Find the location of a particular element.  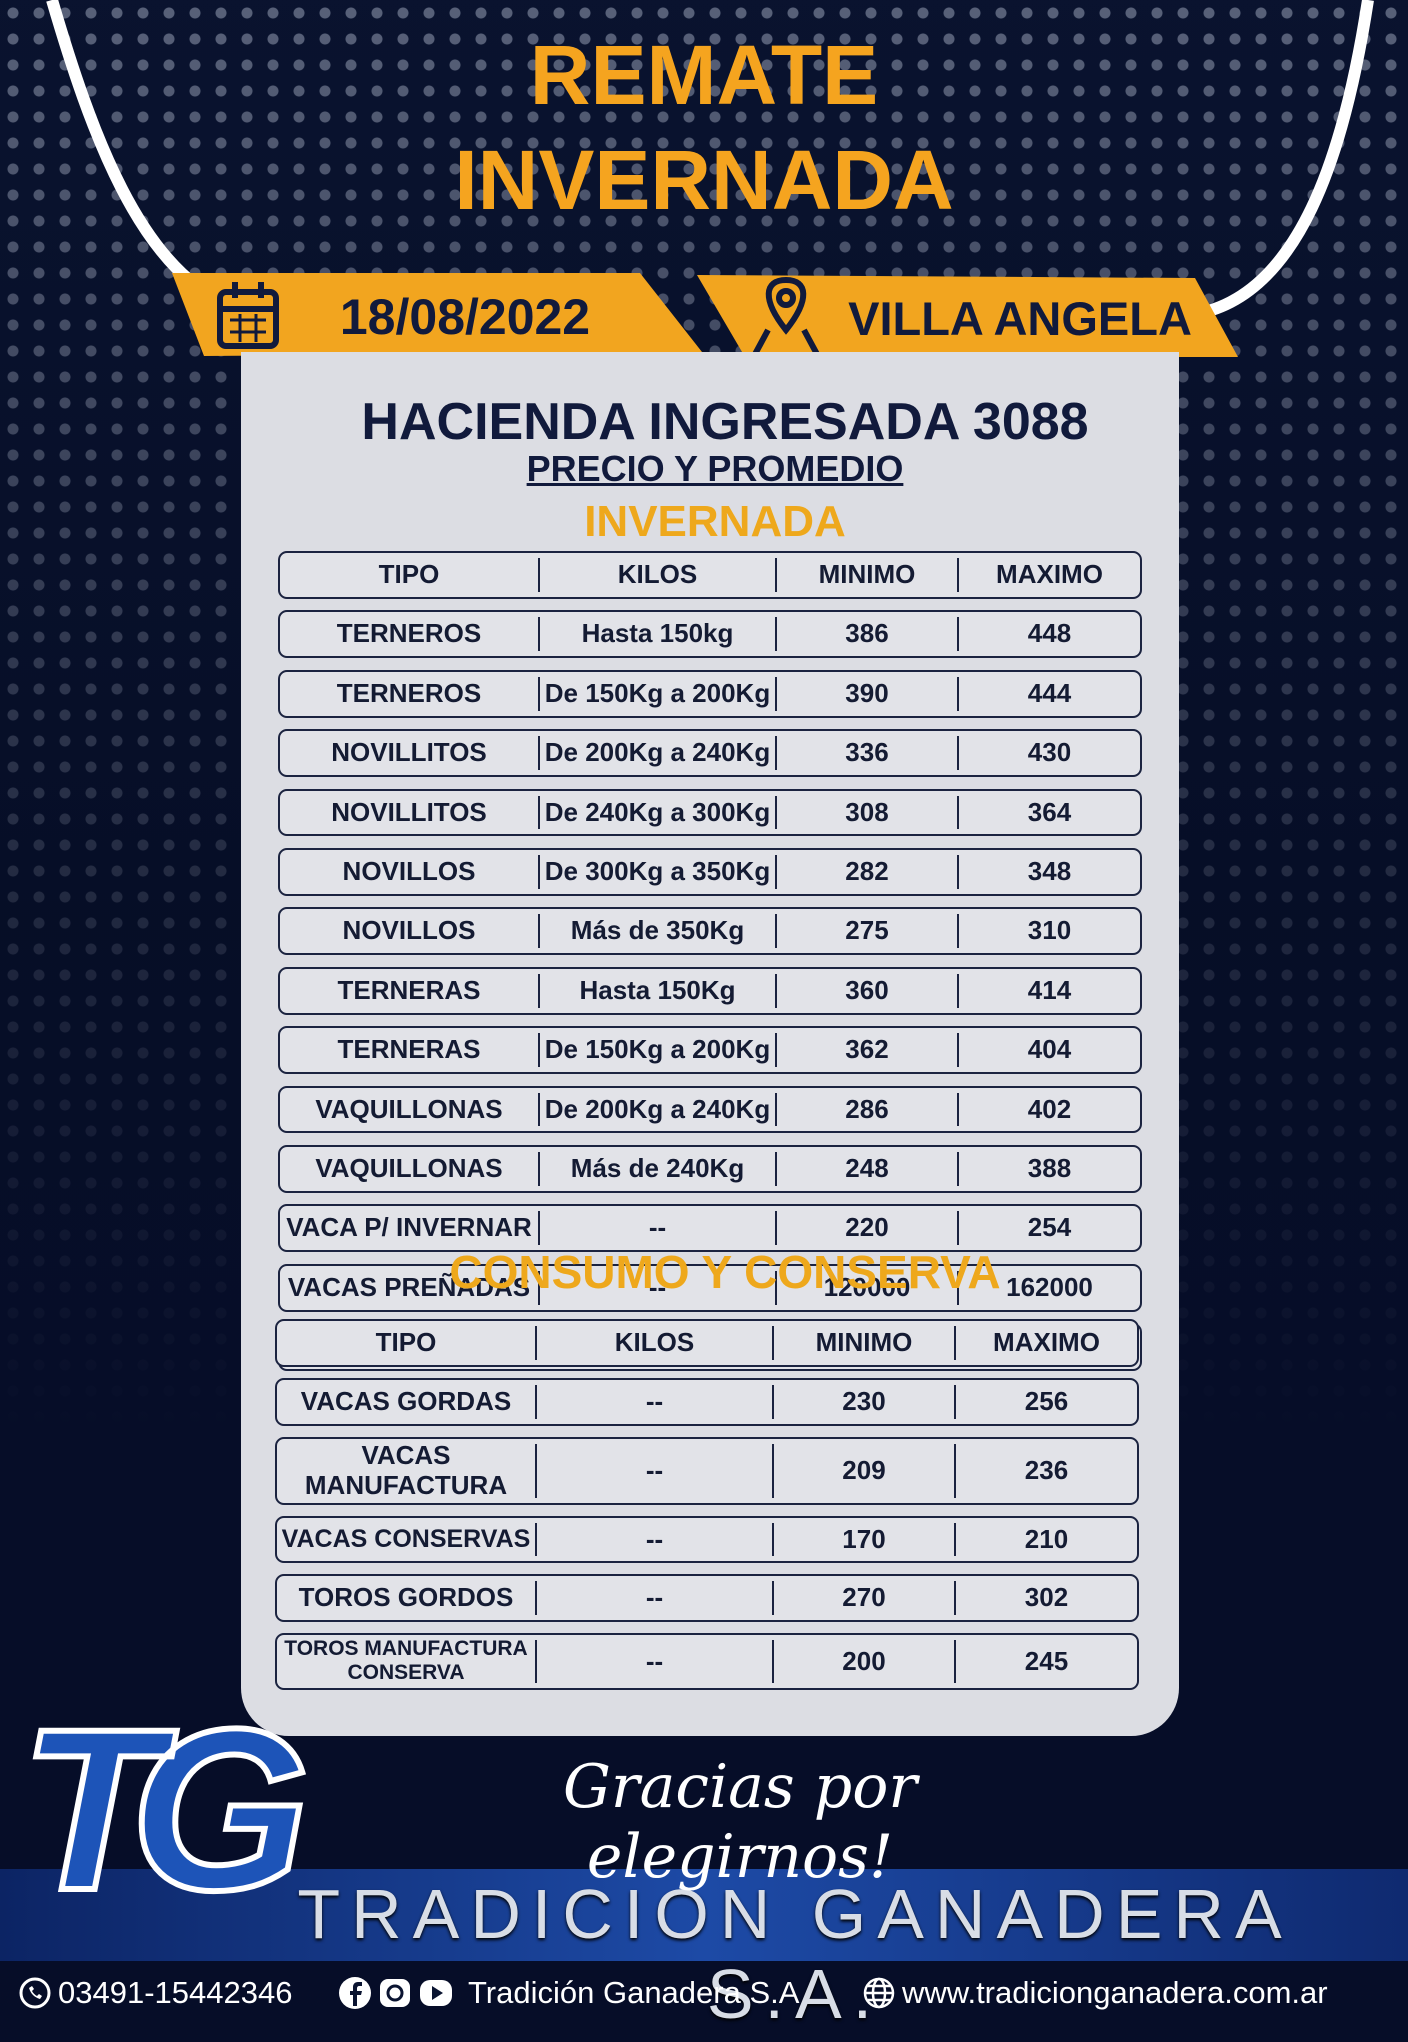

social-item: Tradición Ganadera S.A is located at coordinates (568, 1993).